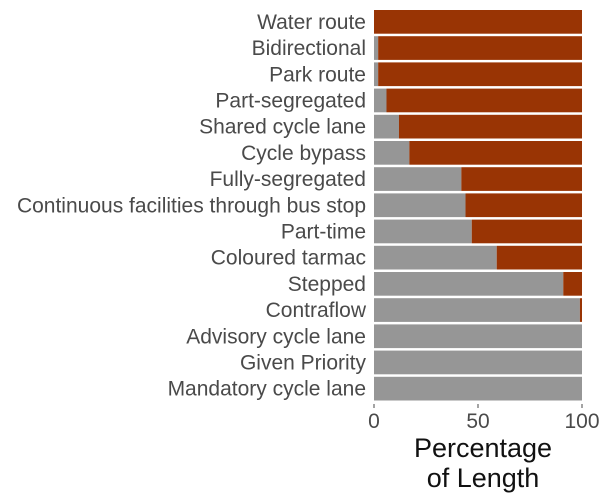  Describe the element at coordinates (276, 336) in the screenshot. I see `category-label: Advisory cycle lane` at that location.